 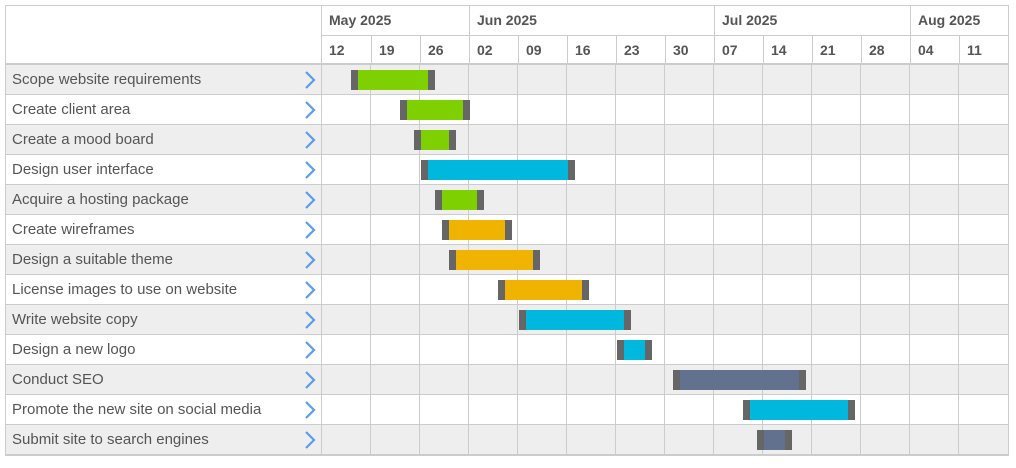 I want to click on task-label: Conduct SEO, so click(x=58, y=379).